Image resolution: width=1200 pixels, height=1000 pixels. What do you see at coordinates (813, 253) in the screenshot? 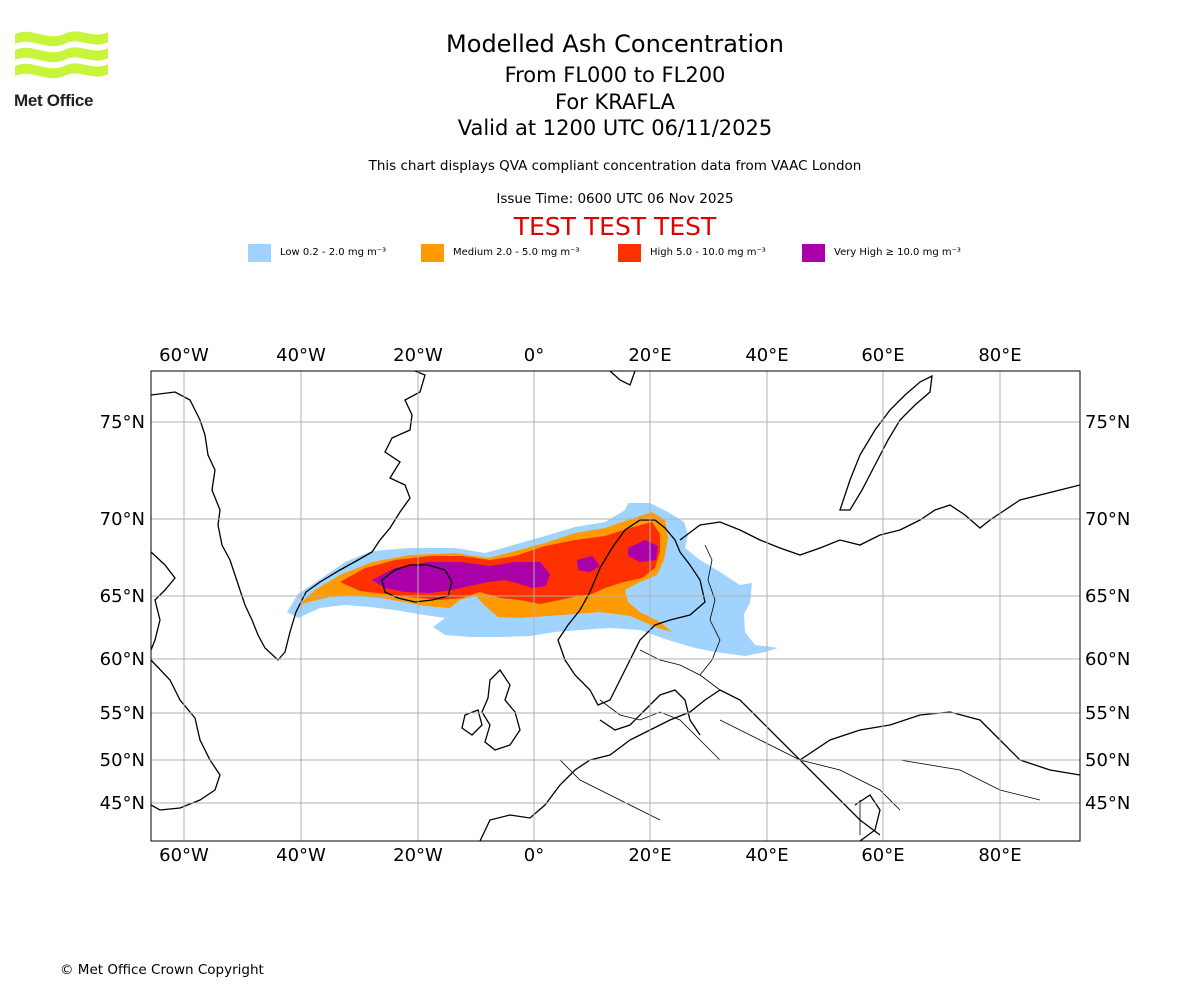
I see `legend-swatch-very-high` at bounding box center [813, 253].